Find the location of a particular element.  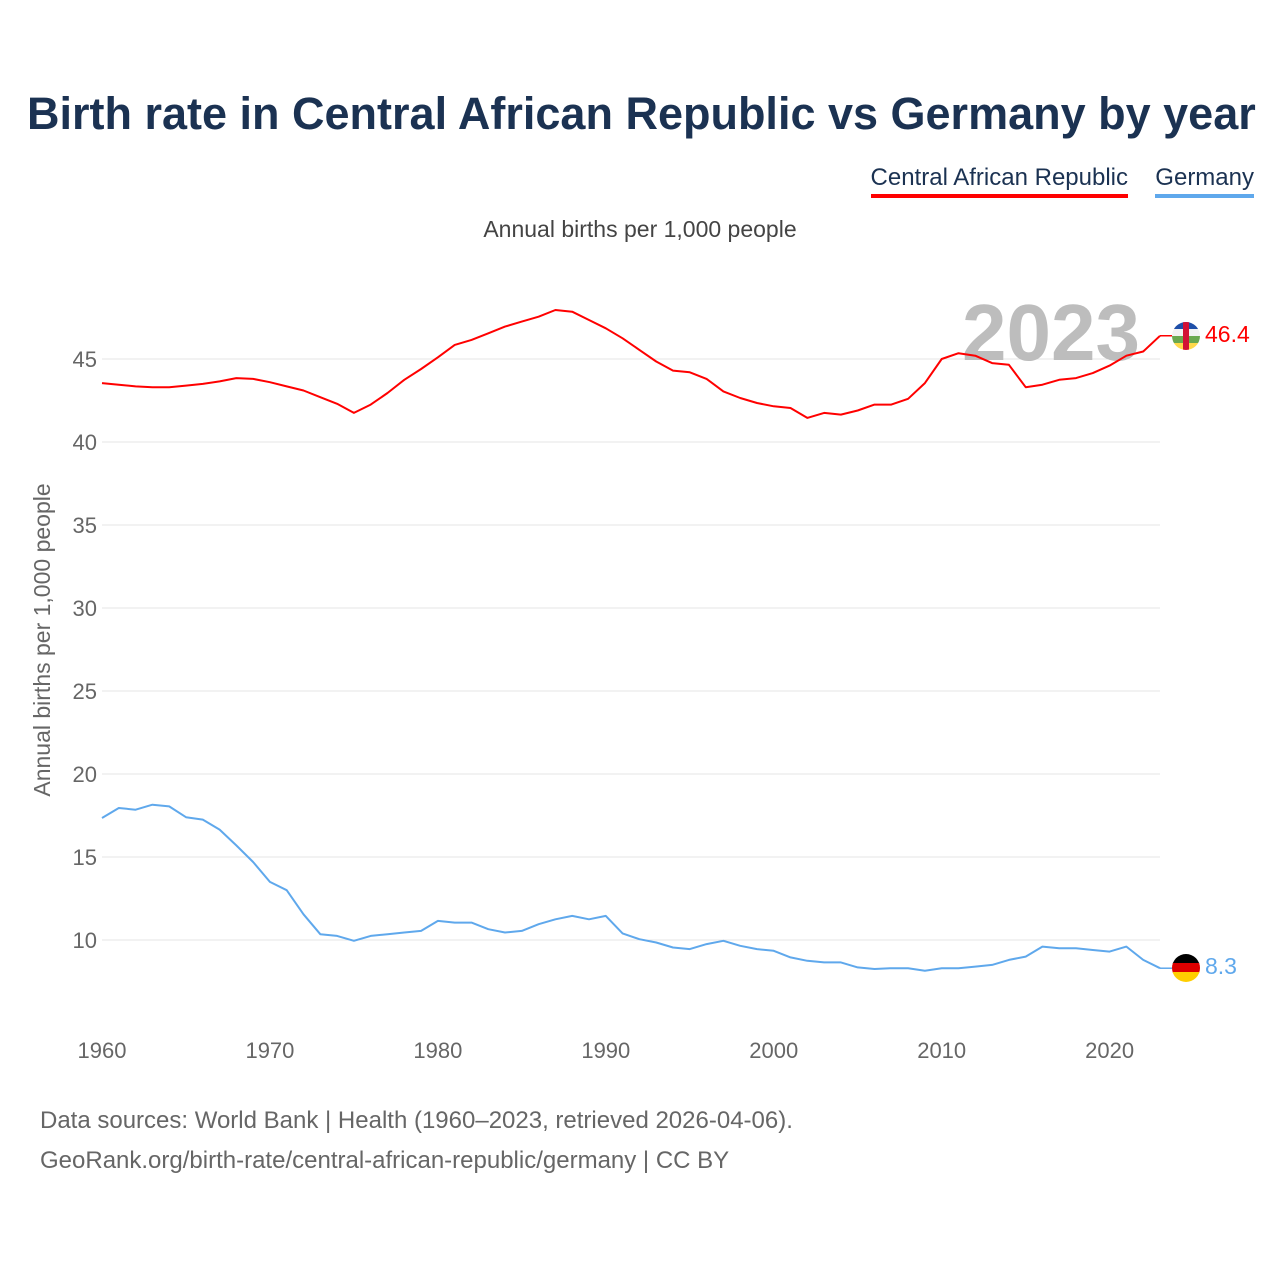

legend-item-germany: Germany is located at coordinates (1204, 181).